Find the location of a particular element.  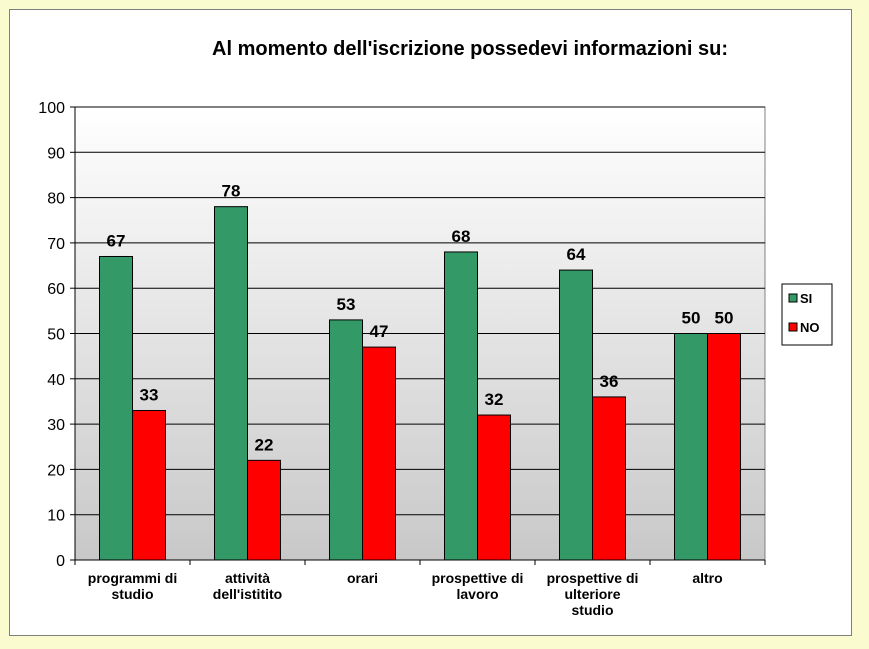

data-label: 32 is located at coordinates (494, 399).